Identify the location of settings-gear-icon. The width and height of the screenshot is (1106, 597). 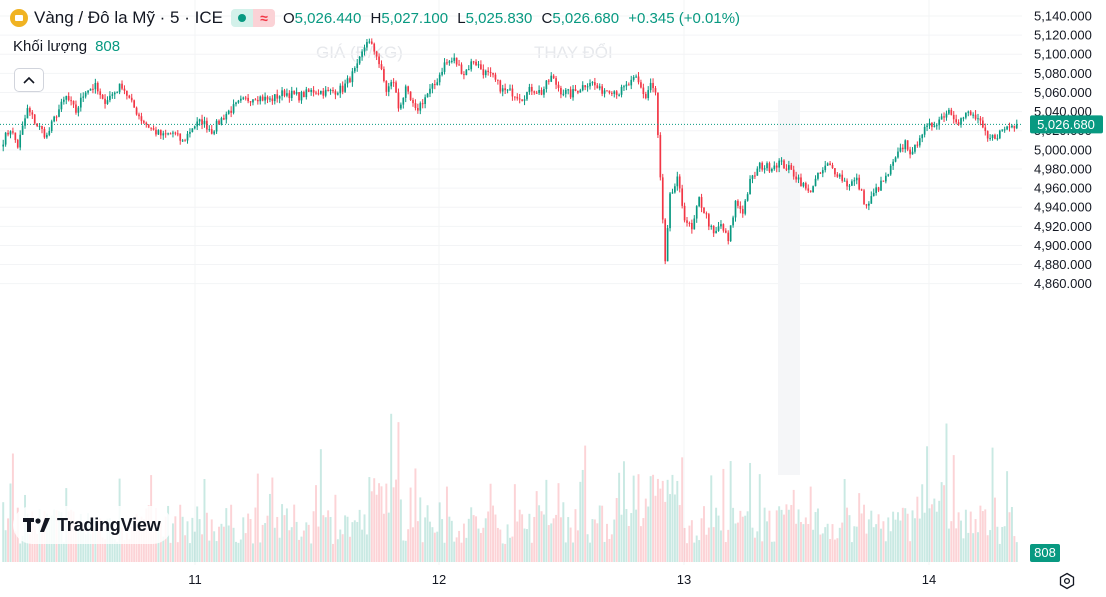
(1067, 581).